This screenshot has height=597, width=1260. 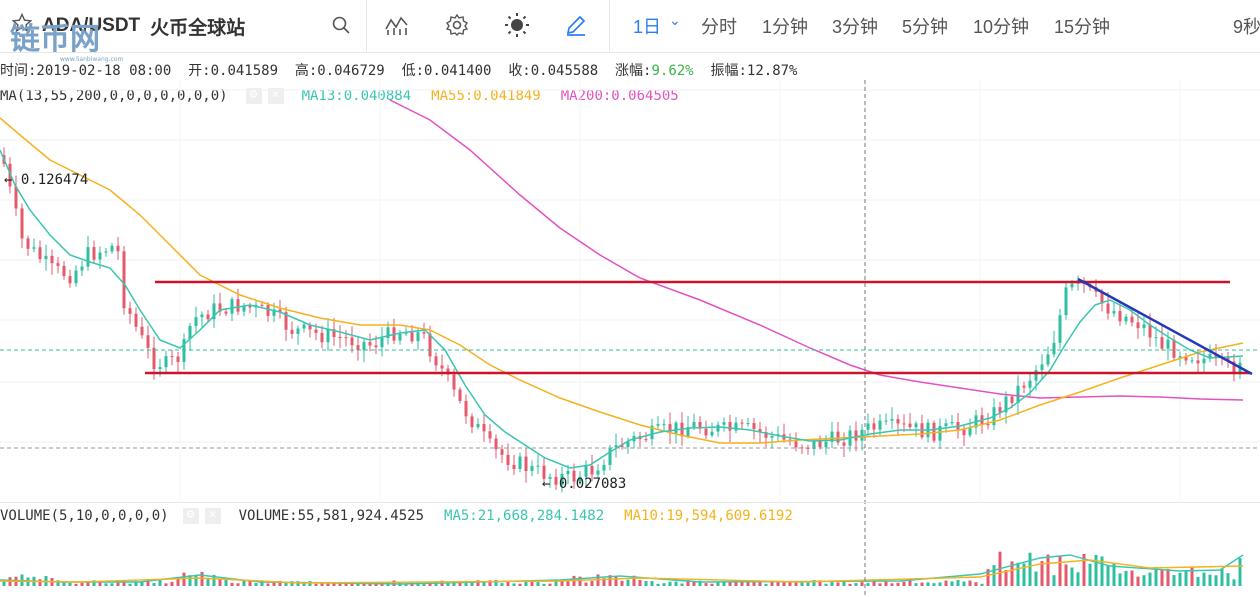 What do you see at coordinates (517, 25) in the screenshot?
I see `theme-sun-icon` at bounding box center [517, 25].